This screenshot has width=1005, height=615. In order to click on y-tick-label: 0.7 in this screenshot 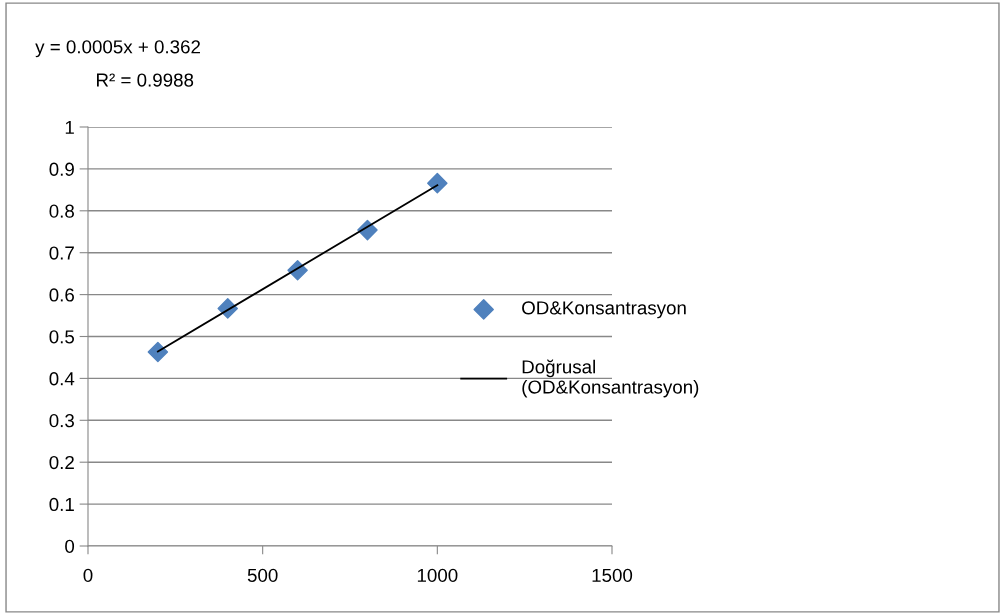, I will do `click(61, 253)`.